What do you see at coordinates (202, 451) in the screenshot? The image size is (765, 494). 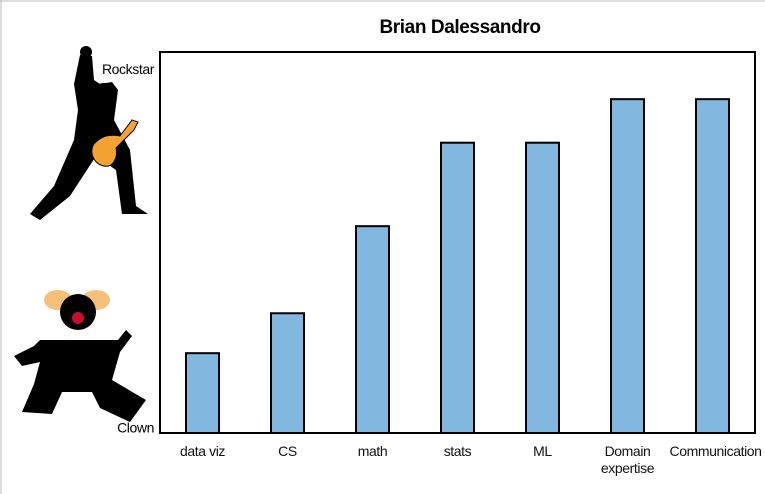 I see `x-tick-label: data viz` at bounding box center [202, 451].